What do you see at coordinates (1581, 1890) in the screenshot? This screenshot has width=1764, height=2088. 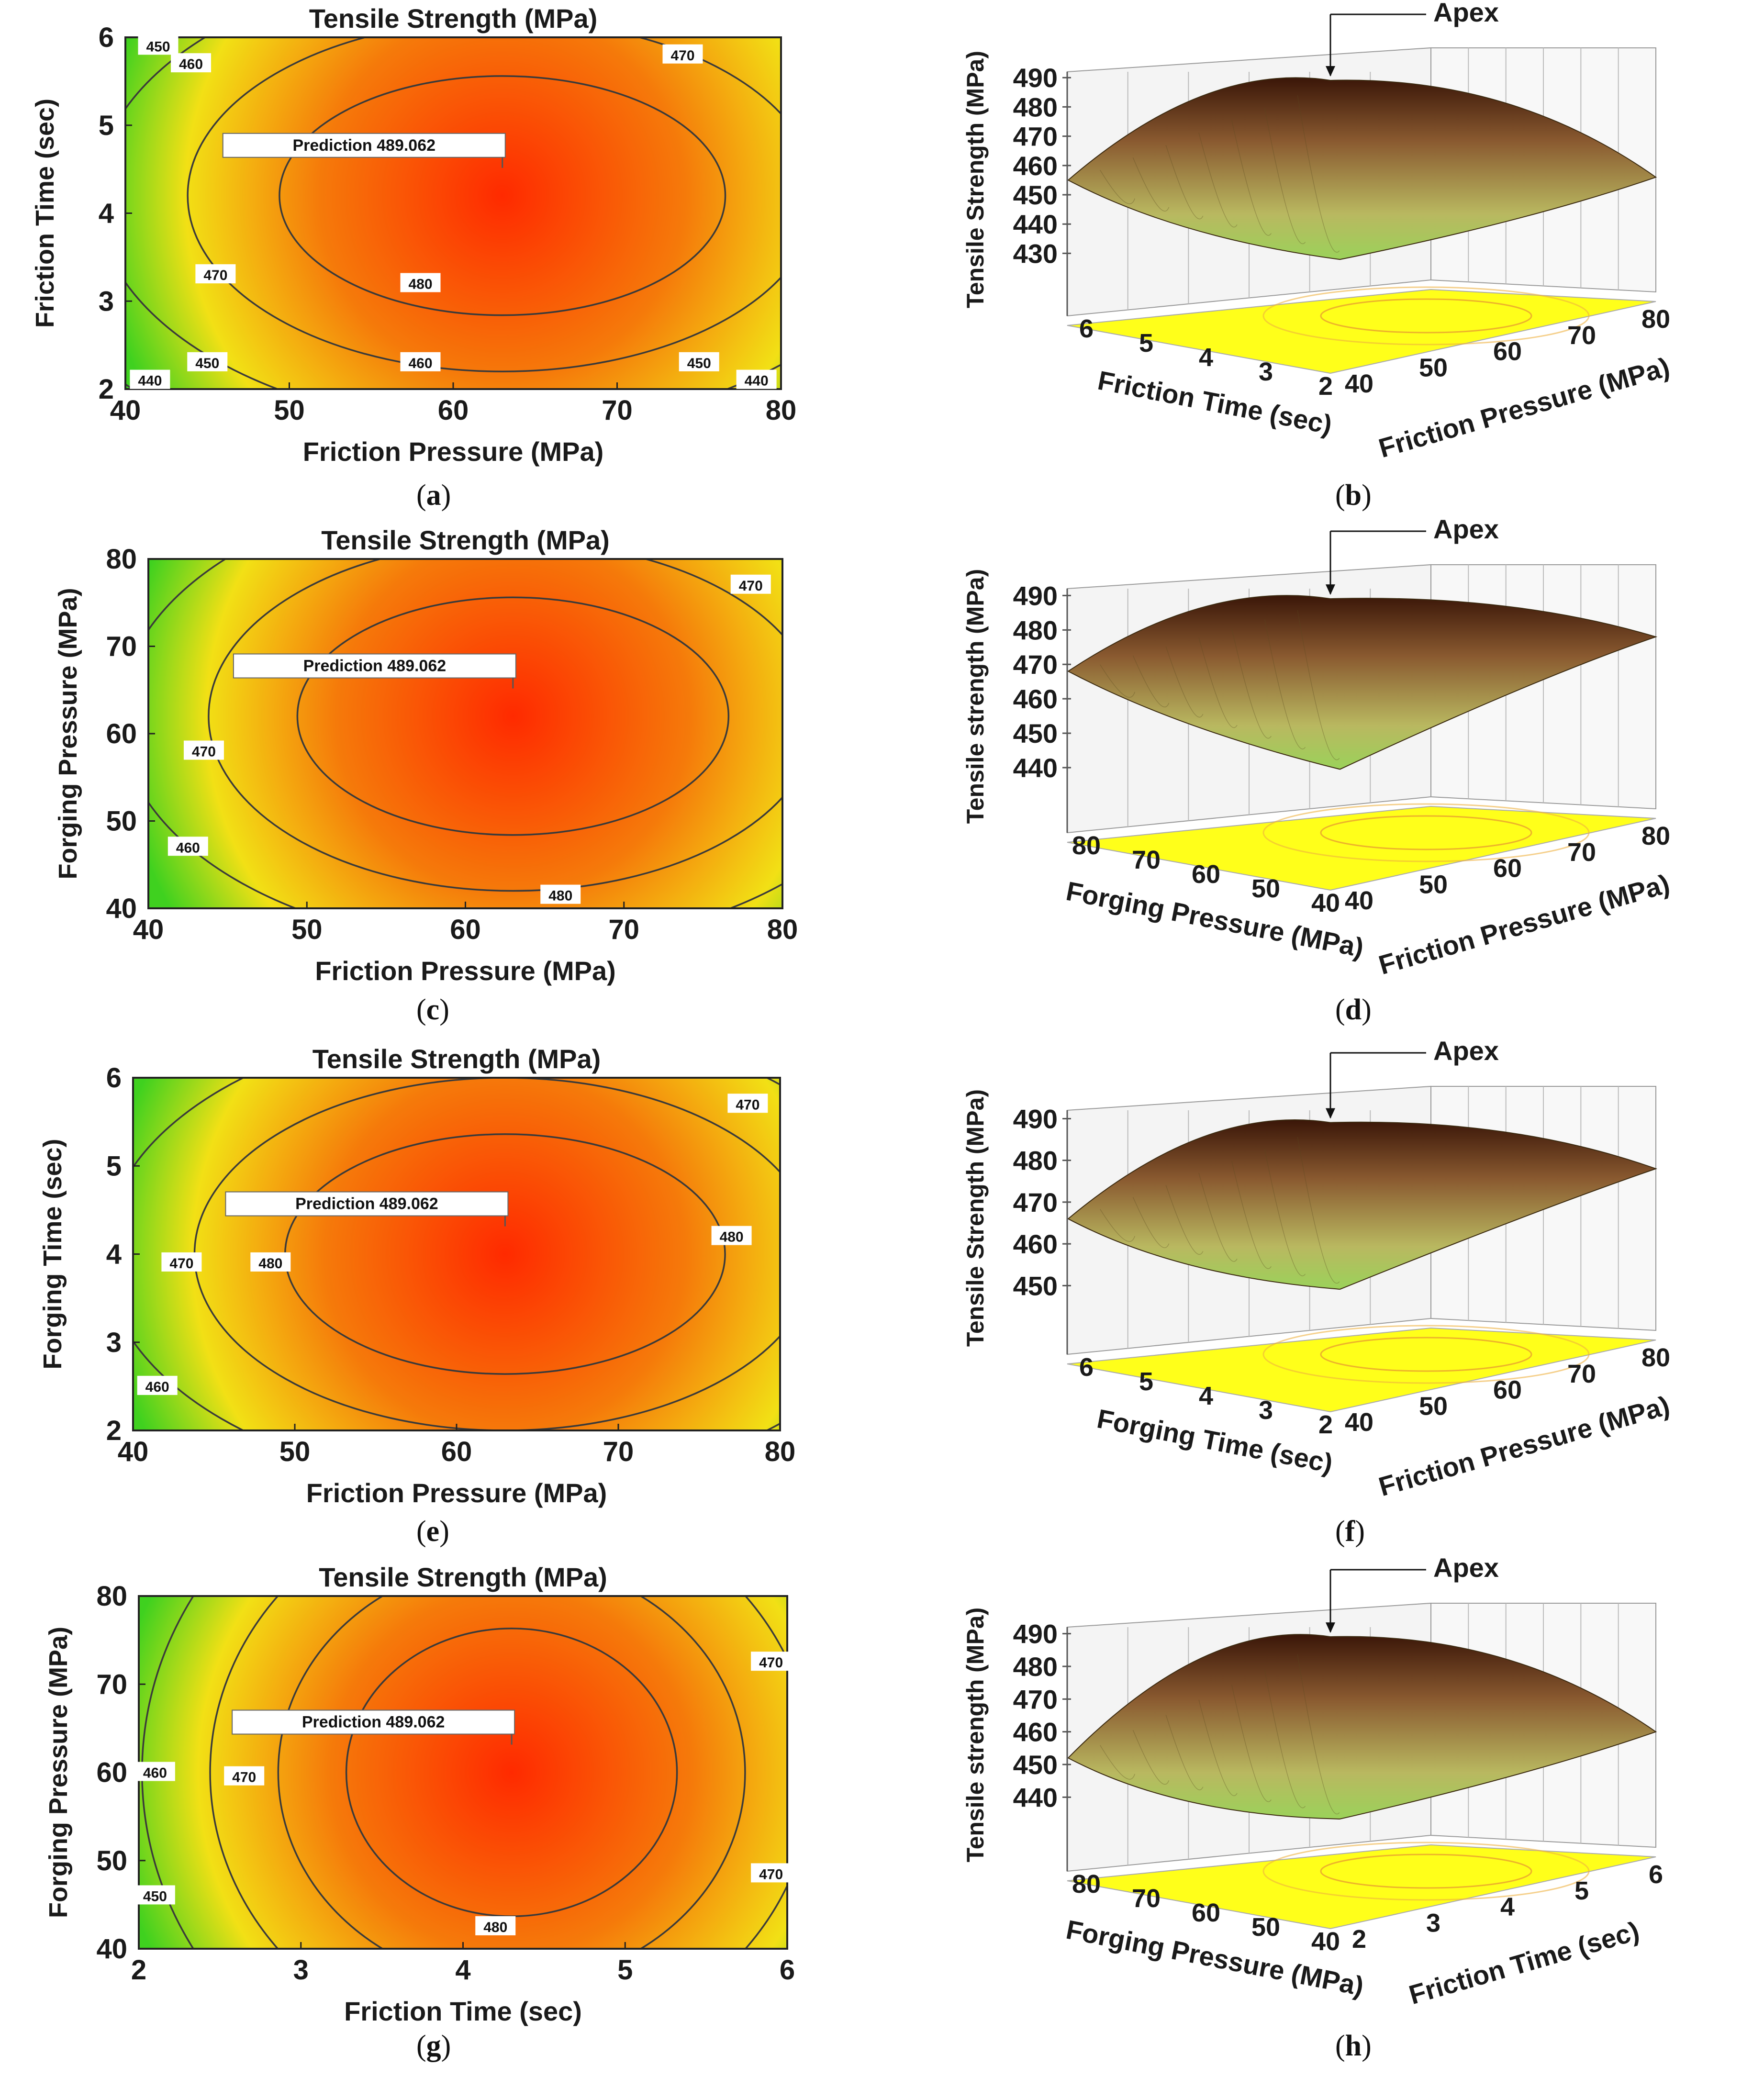 I see `right-axis-tick: 5` at bounding box center [1581, 1890].